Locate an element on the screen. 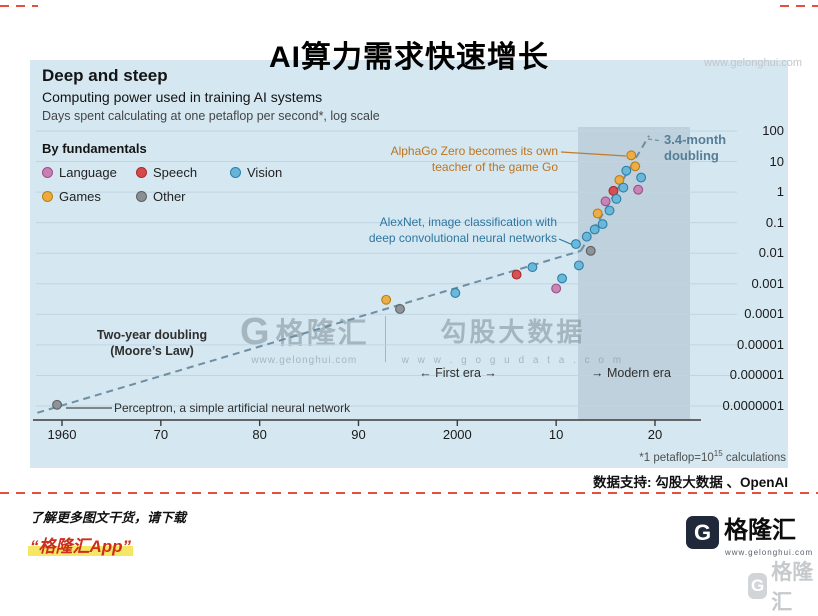 This screenshot has height=616, width=818. legend-row: Language Speech Vision is located at coordinates (183, 176).